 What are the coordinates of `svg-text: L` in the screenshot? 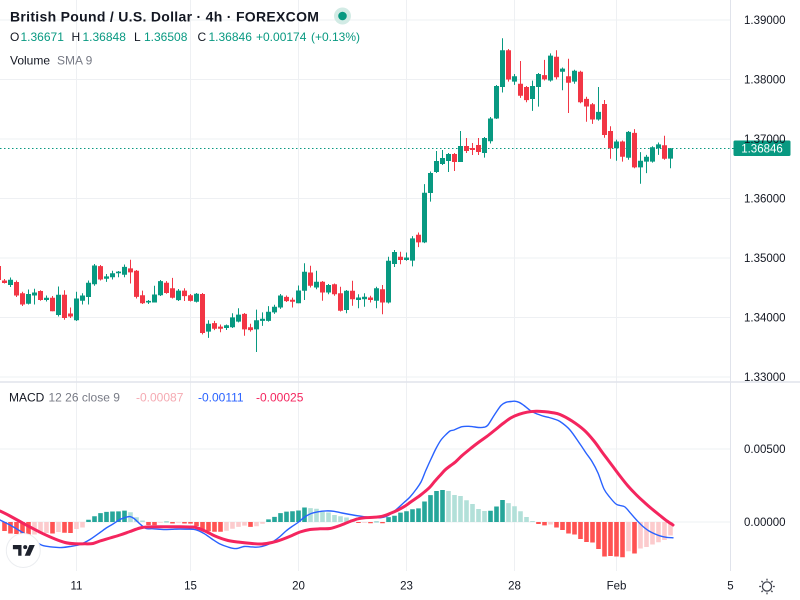 It's located at (137, 37).